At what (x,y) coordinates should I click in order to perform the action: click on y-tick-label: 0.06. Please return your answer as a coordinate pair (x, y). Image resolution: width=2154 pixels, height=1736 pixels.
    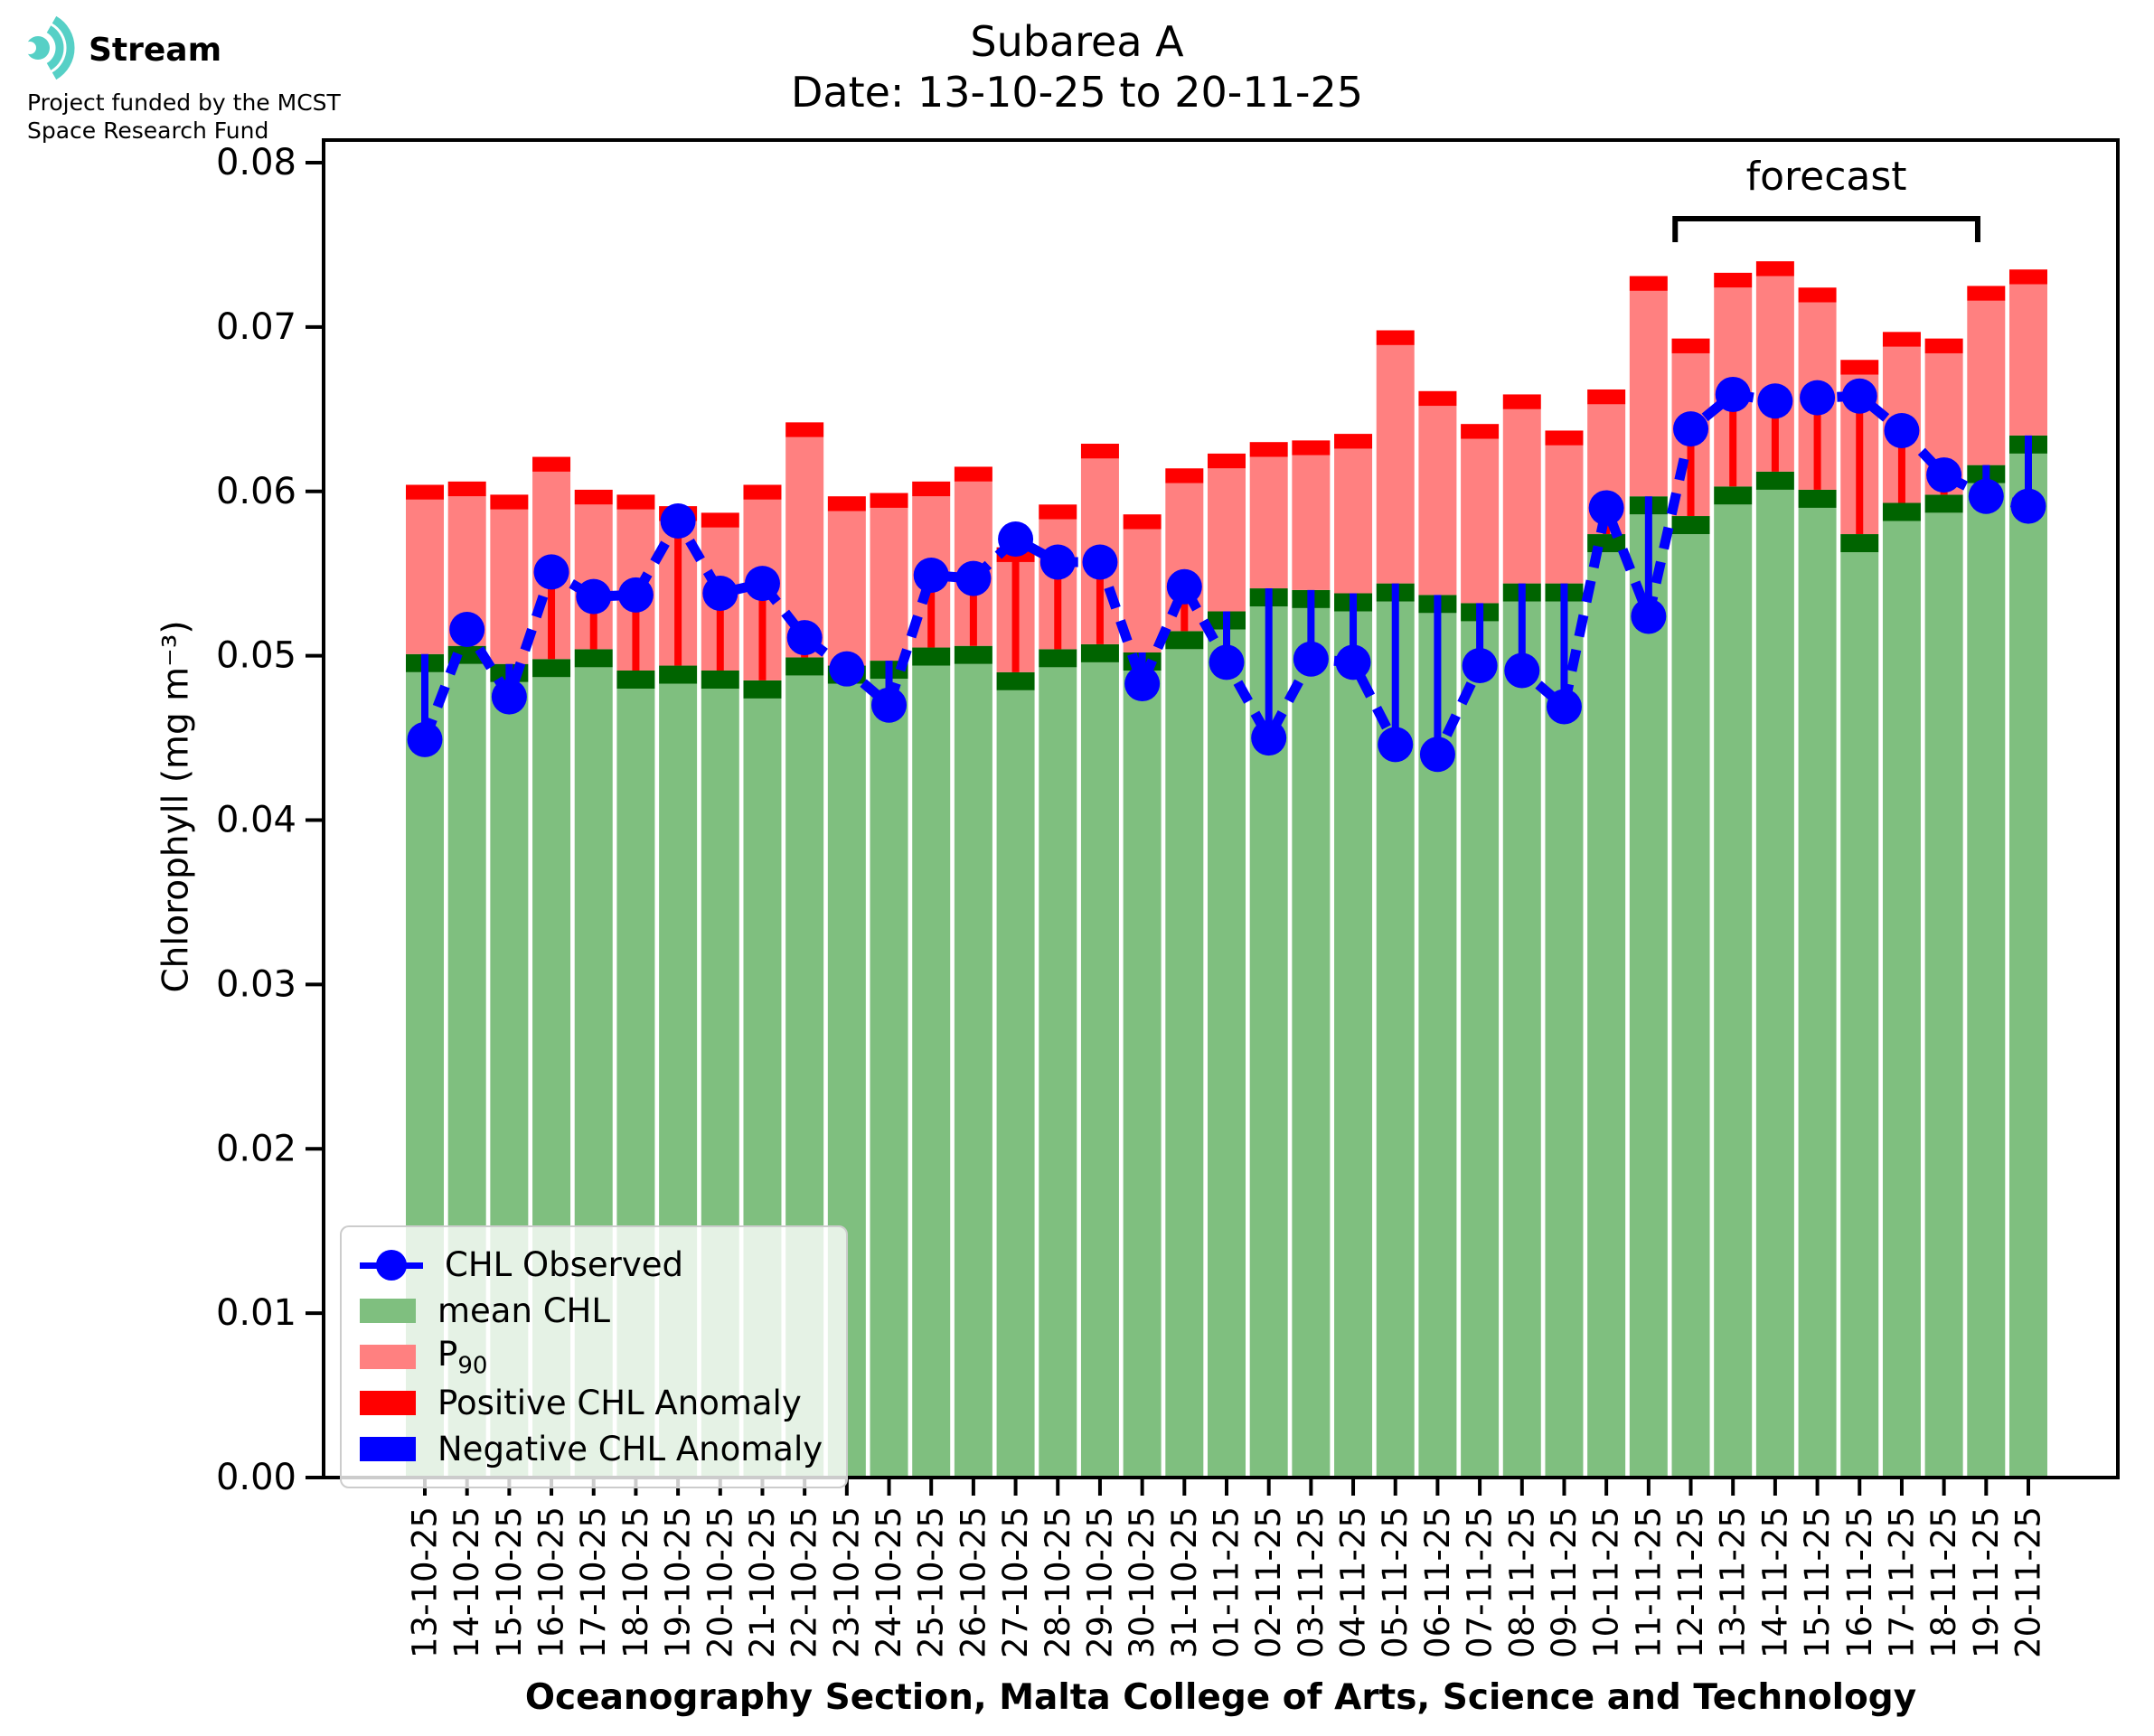
    Looking at the image, I should click on (256, 492).